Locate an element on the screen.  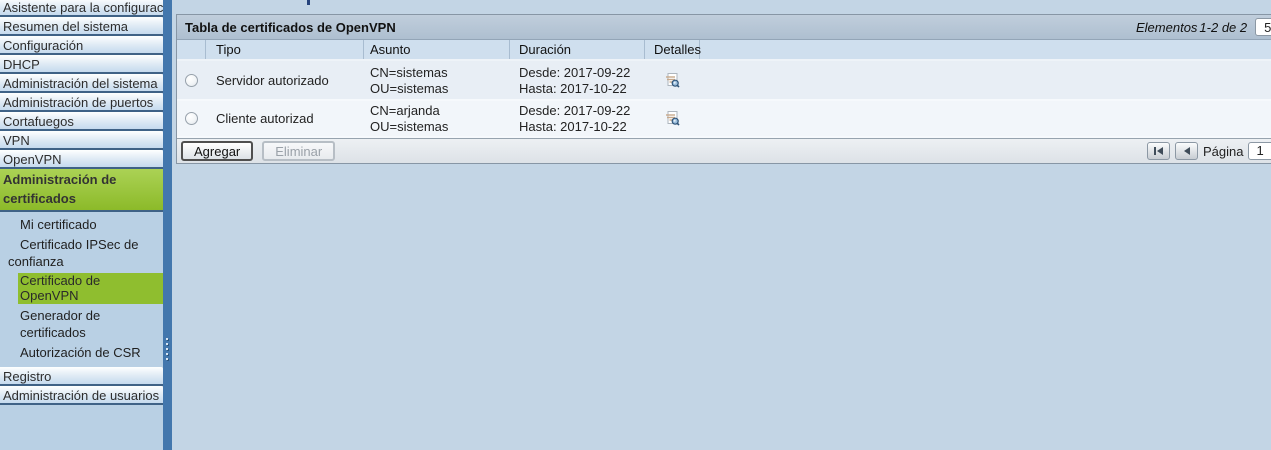
splitter-grip-icon is located at coordinates (167, 350).